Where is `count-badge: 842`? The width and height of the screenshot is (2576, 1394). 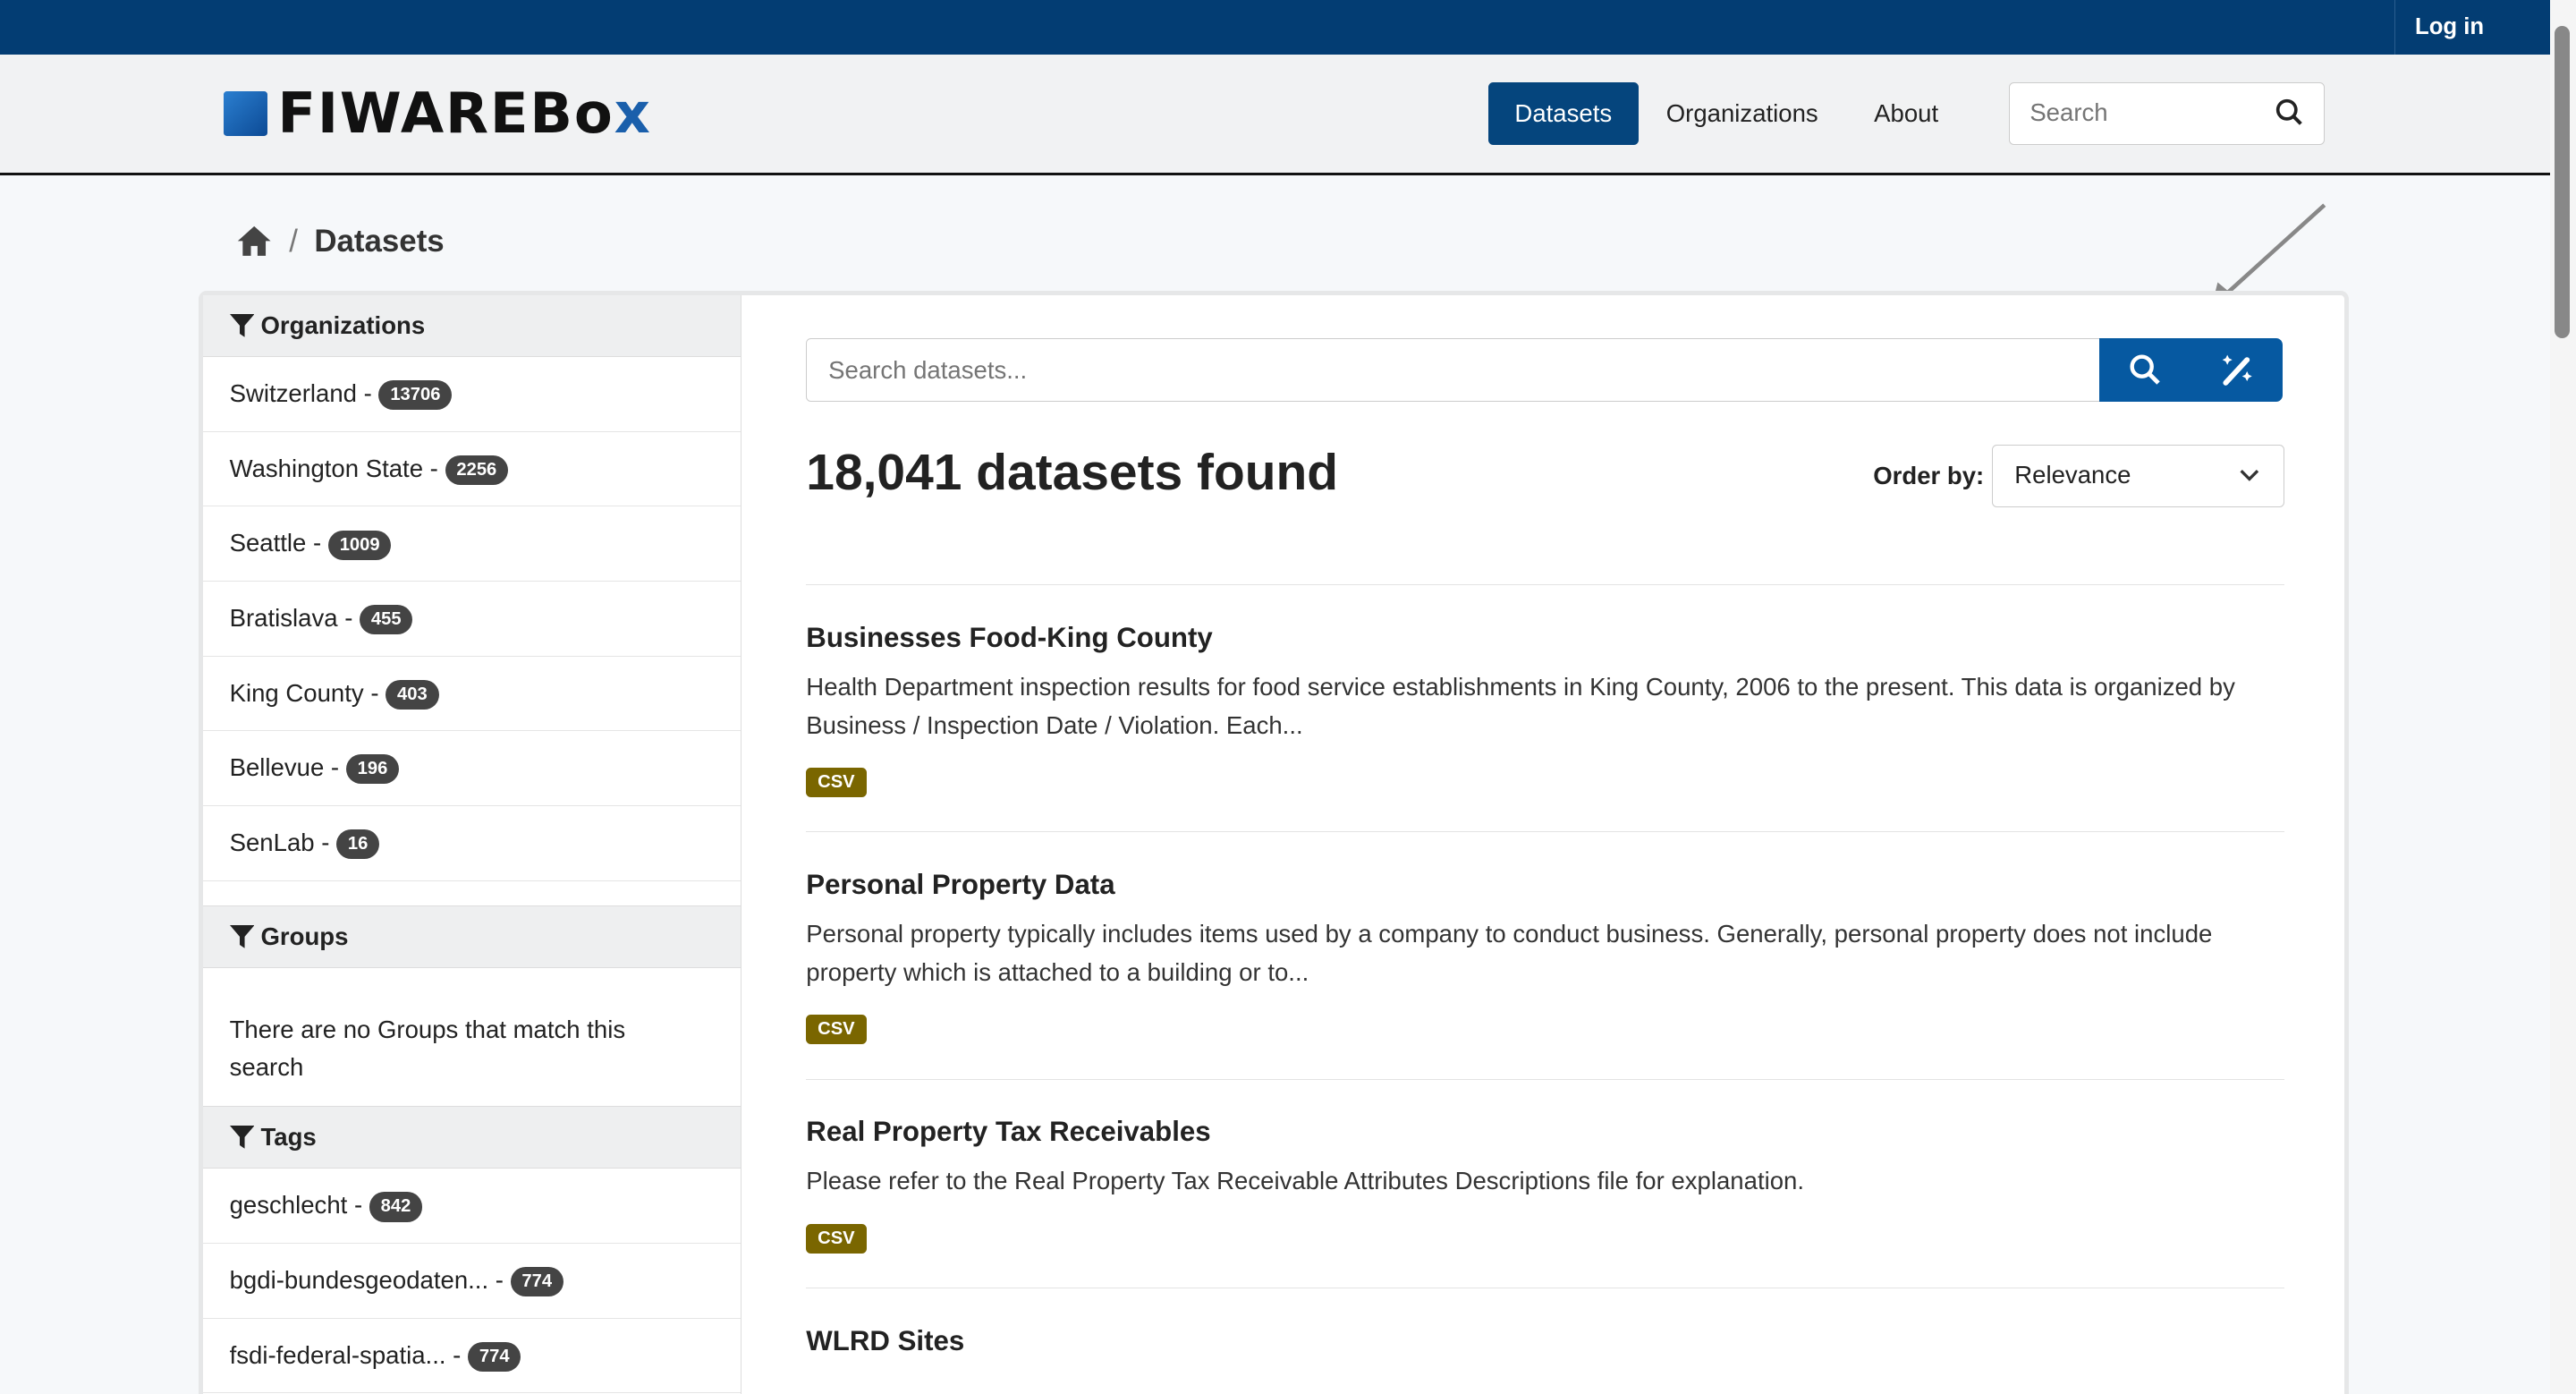
count-badge: 842 is located at coordinates (396, 1207).